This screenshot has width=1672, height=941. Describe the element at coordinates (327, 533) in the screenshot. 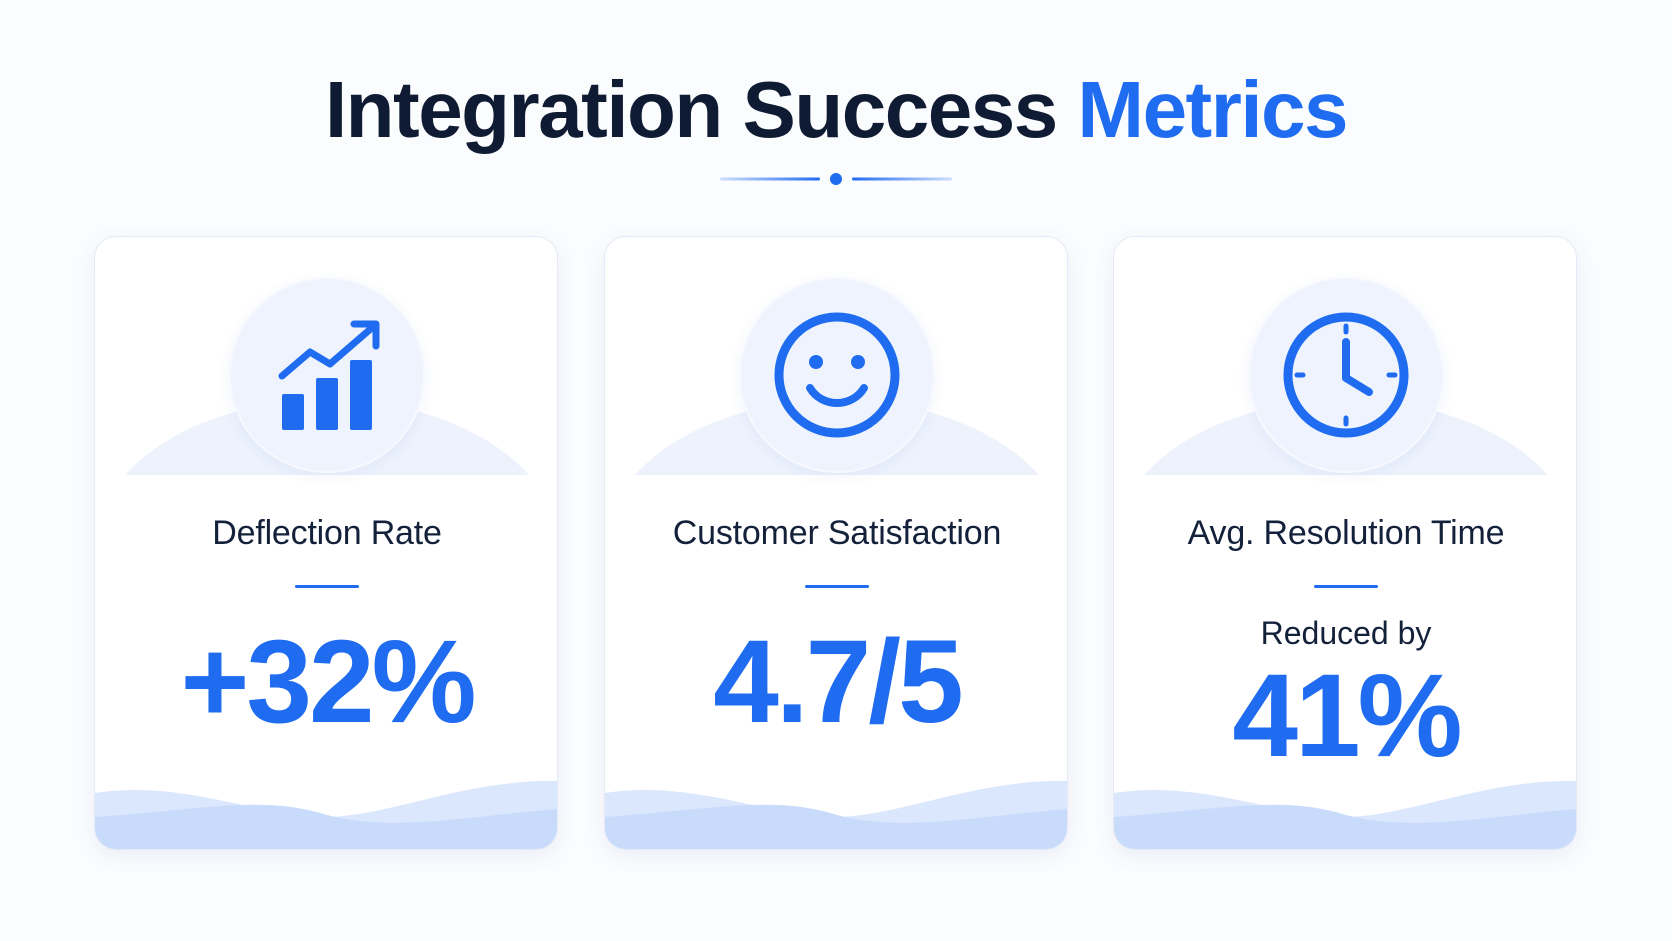

I see `metric-label: Deflection Rate` at that location.